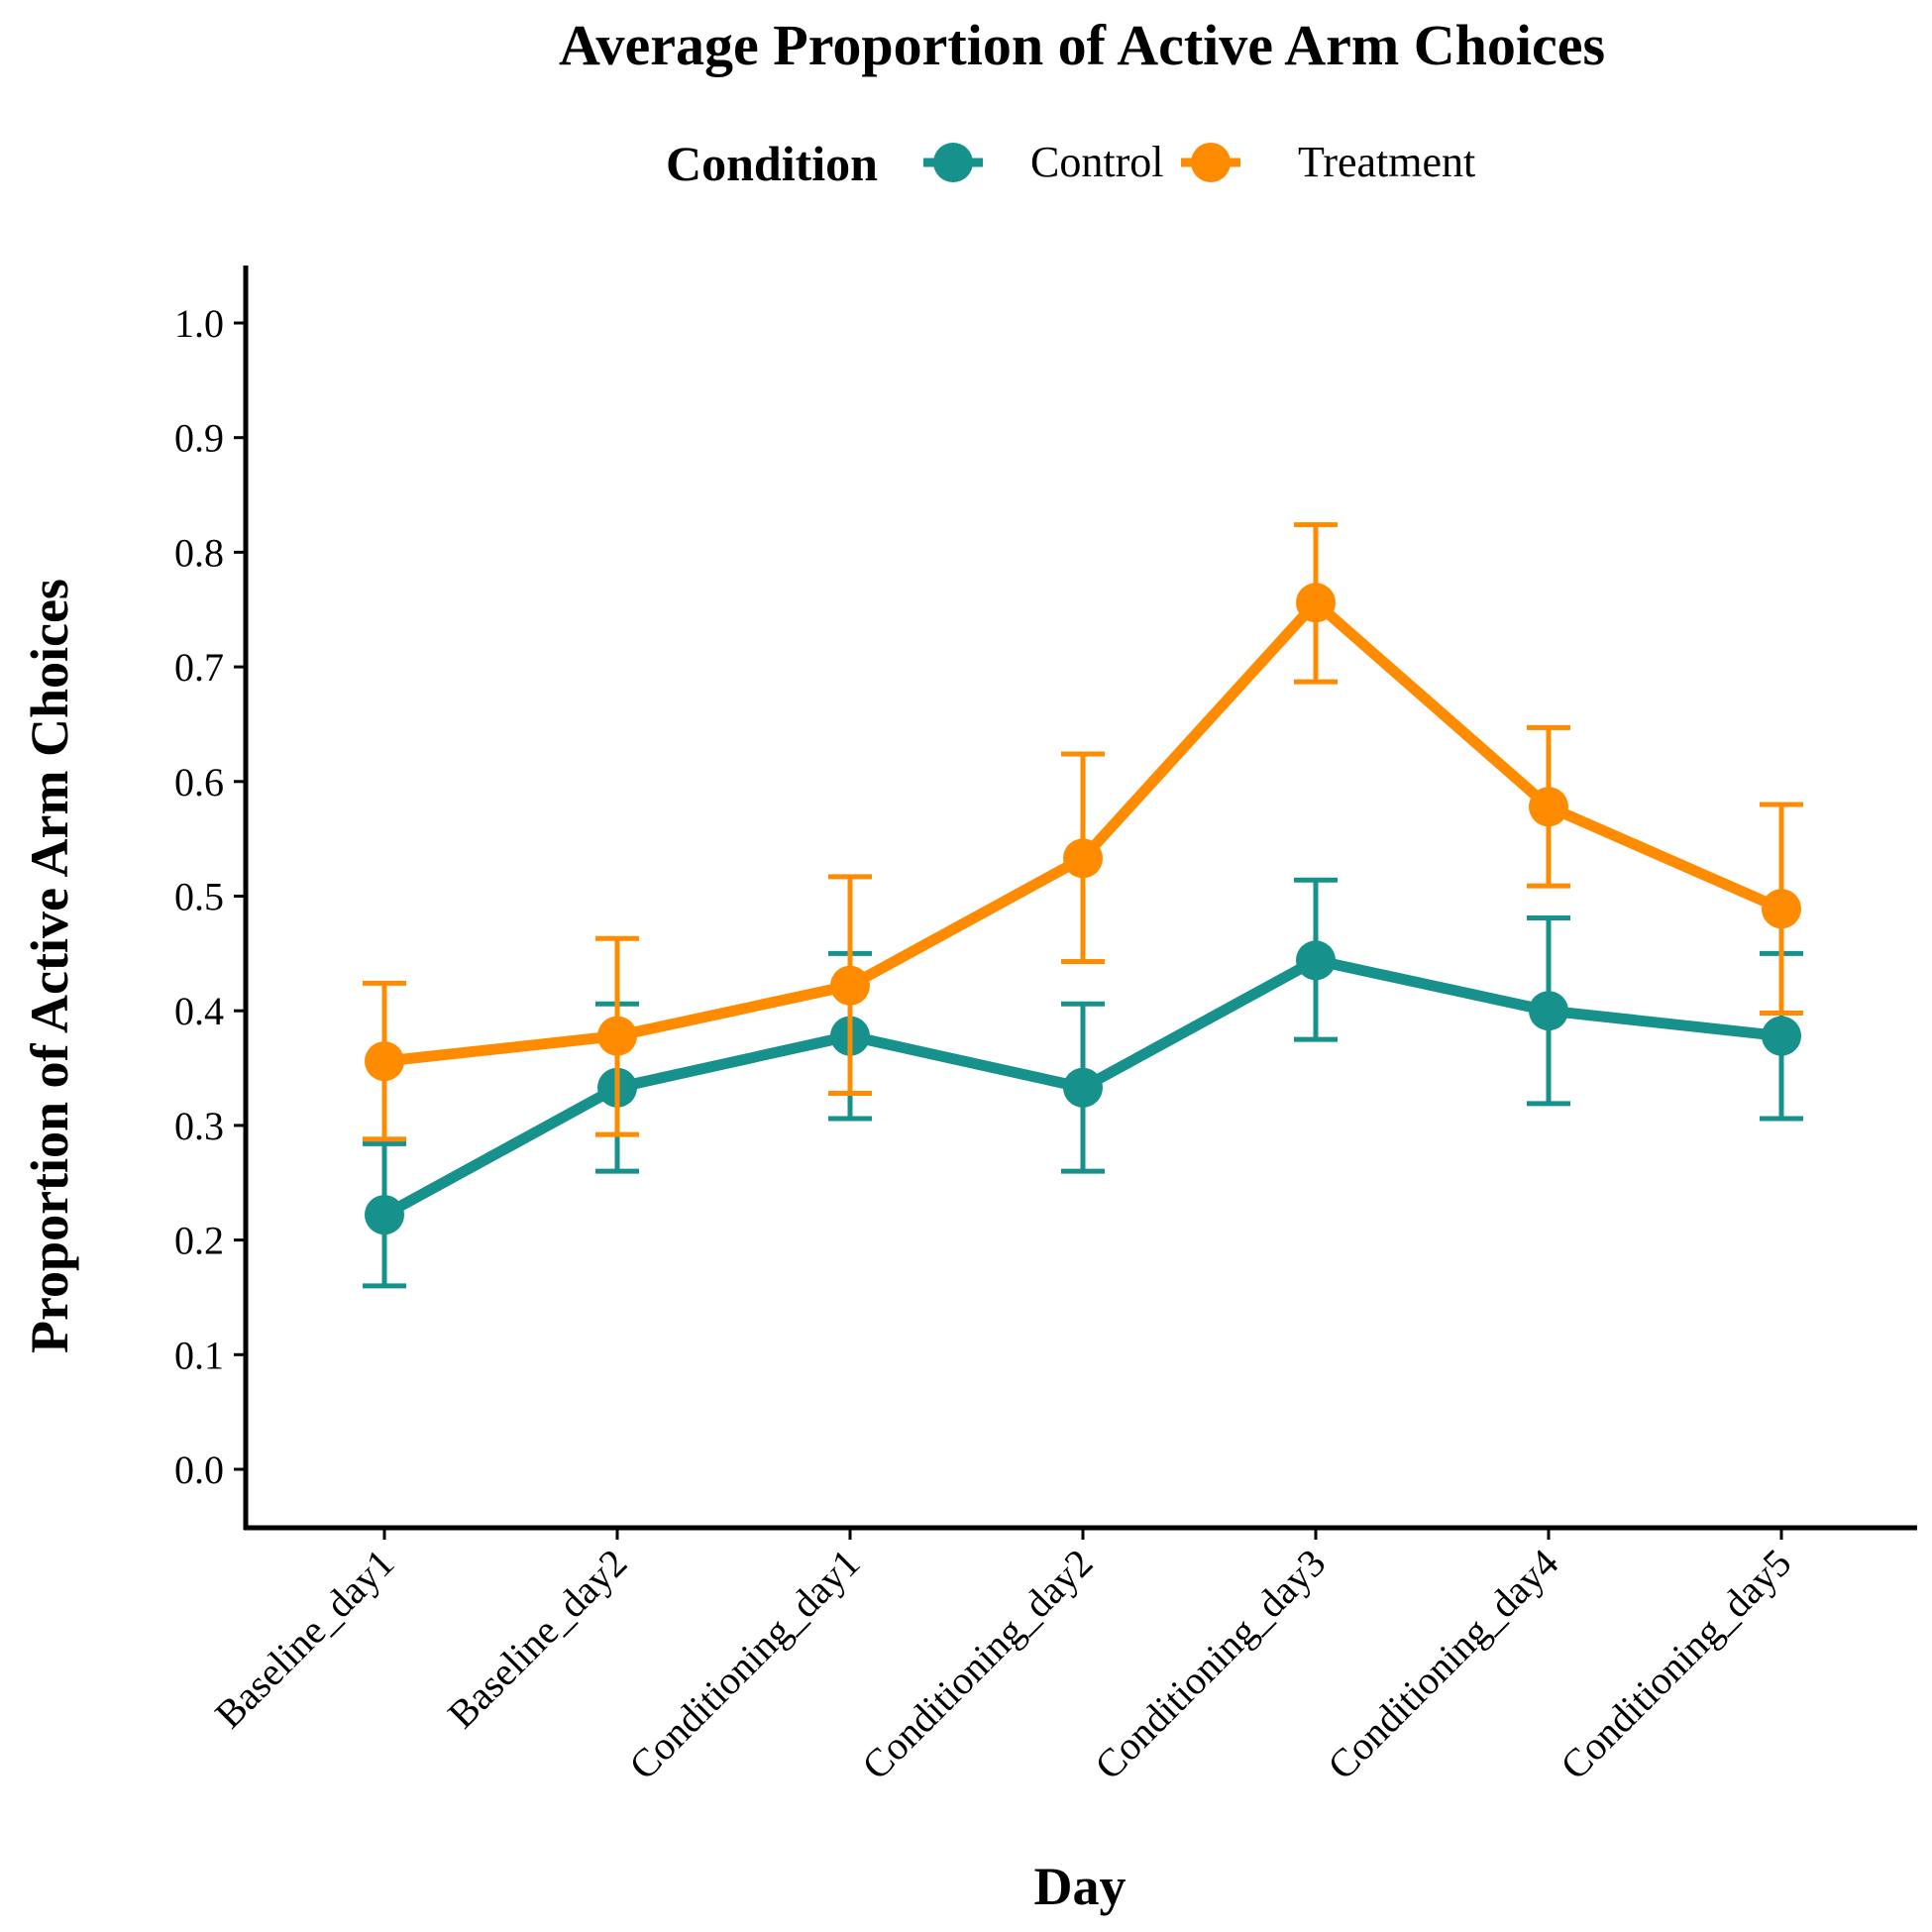  I want to click on x-tick-label: Conditioning_day5, so click(1675, 1665).